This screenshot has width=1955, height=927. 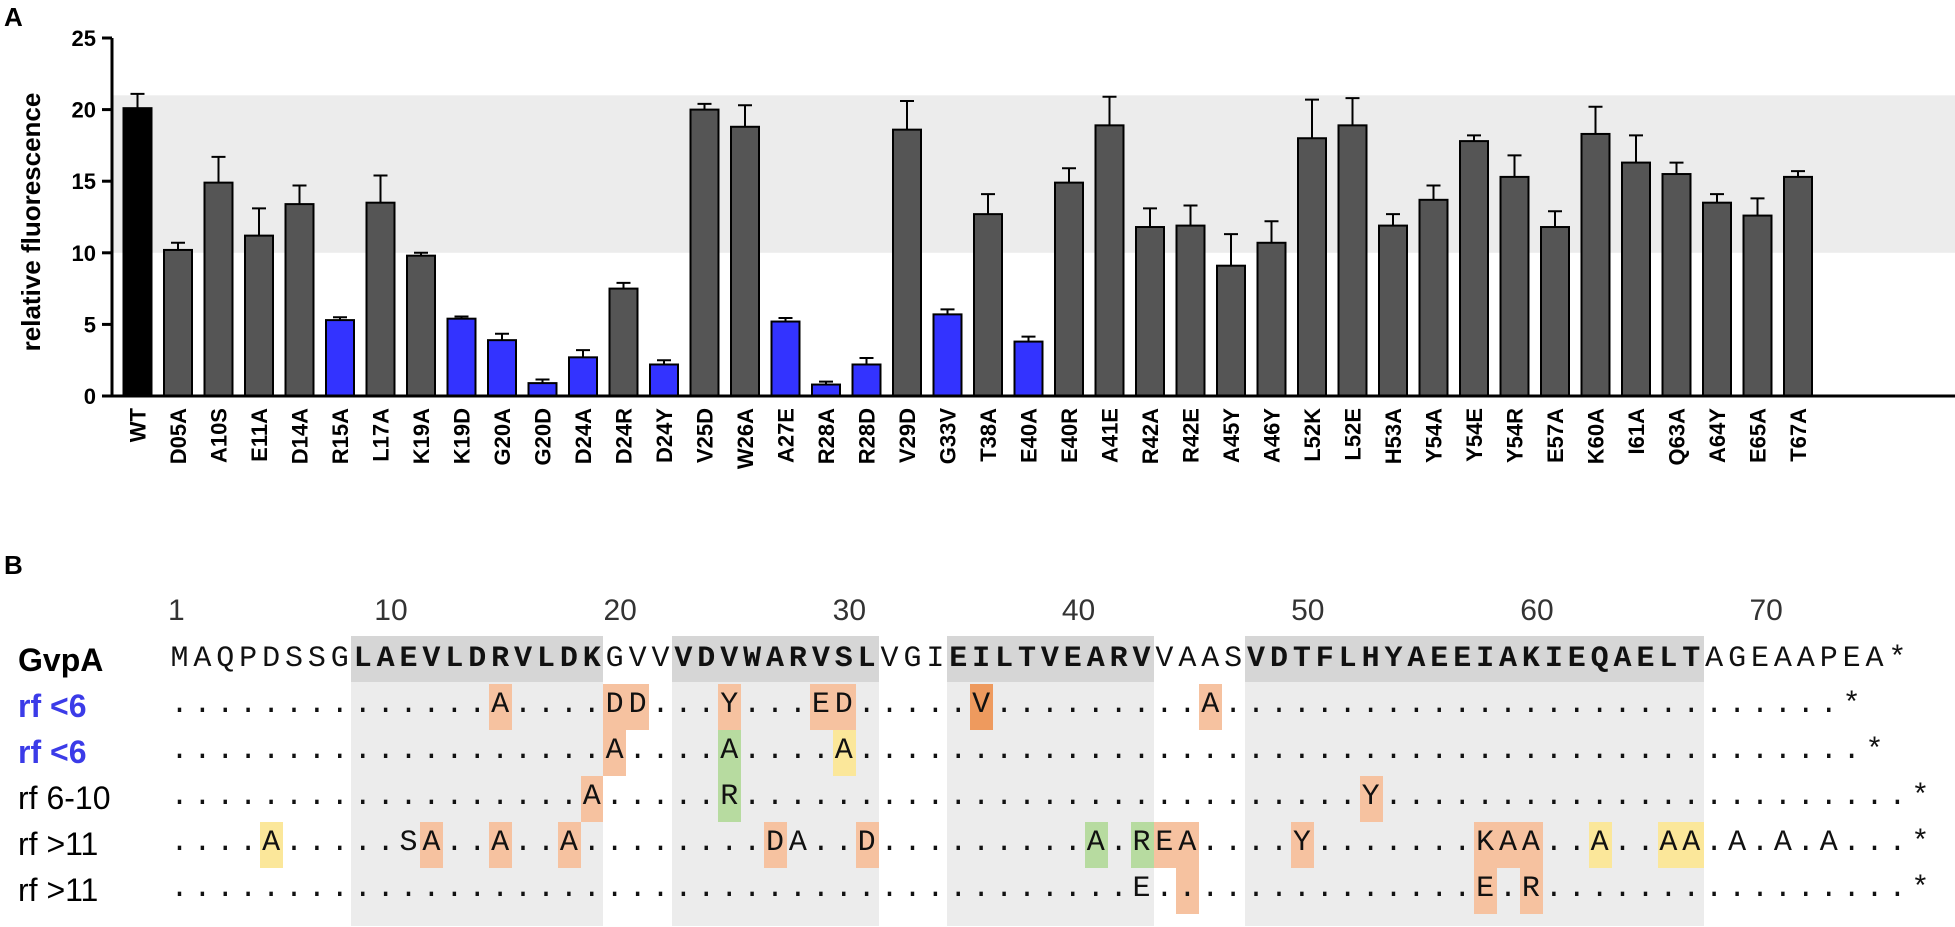 What do you see at coordinates (178, 322) in the screenshot?
I see `bar-D05A` at bounding box center [178, 322].